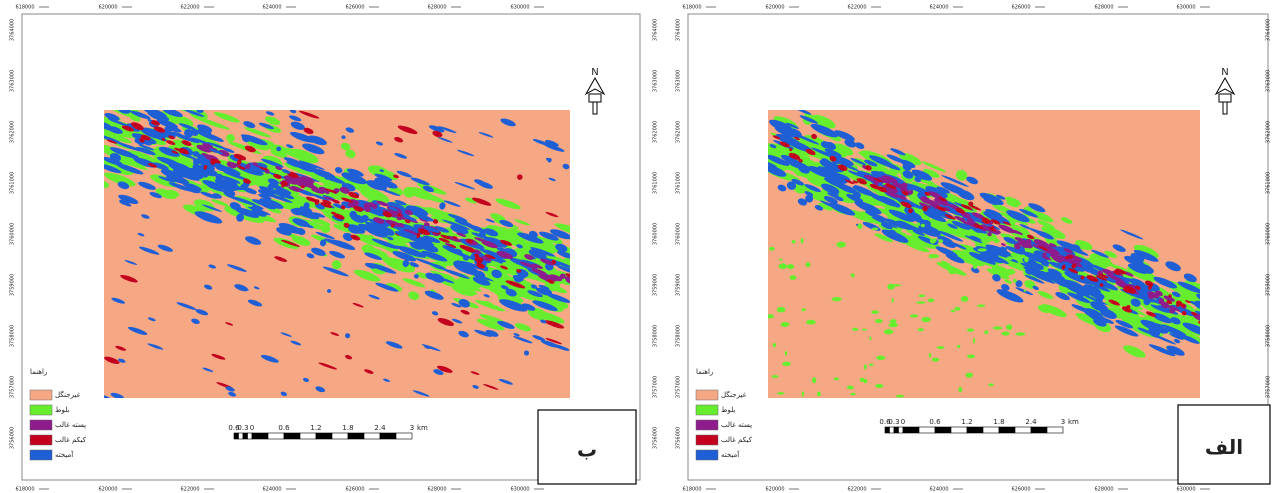 The height and width of the screenshot is (493, 1275). What do you see at coordinates (41, 455) in the screenshot?
I see `legend-swatch` at bounding box center [41, 455].